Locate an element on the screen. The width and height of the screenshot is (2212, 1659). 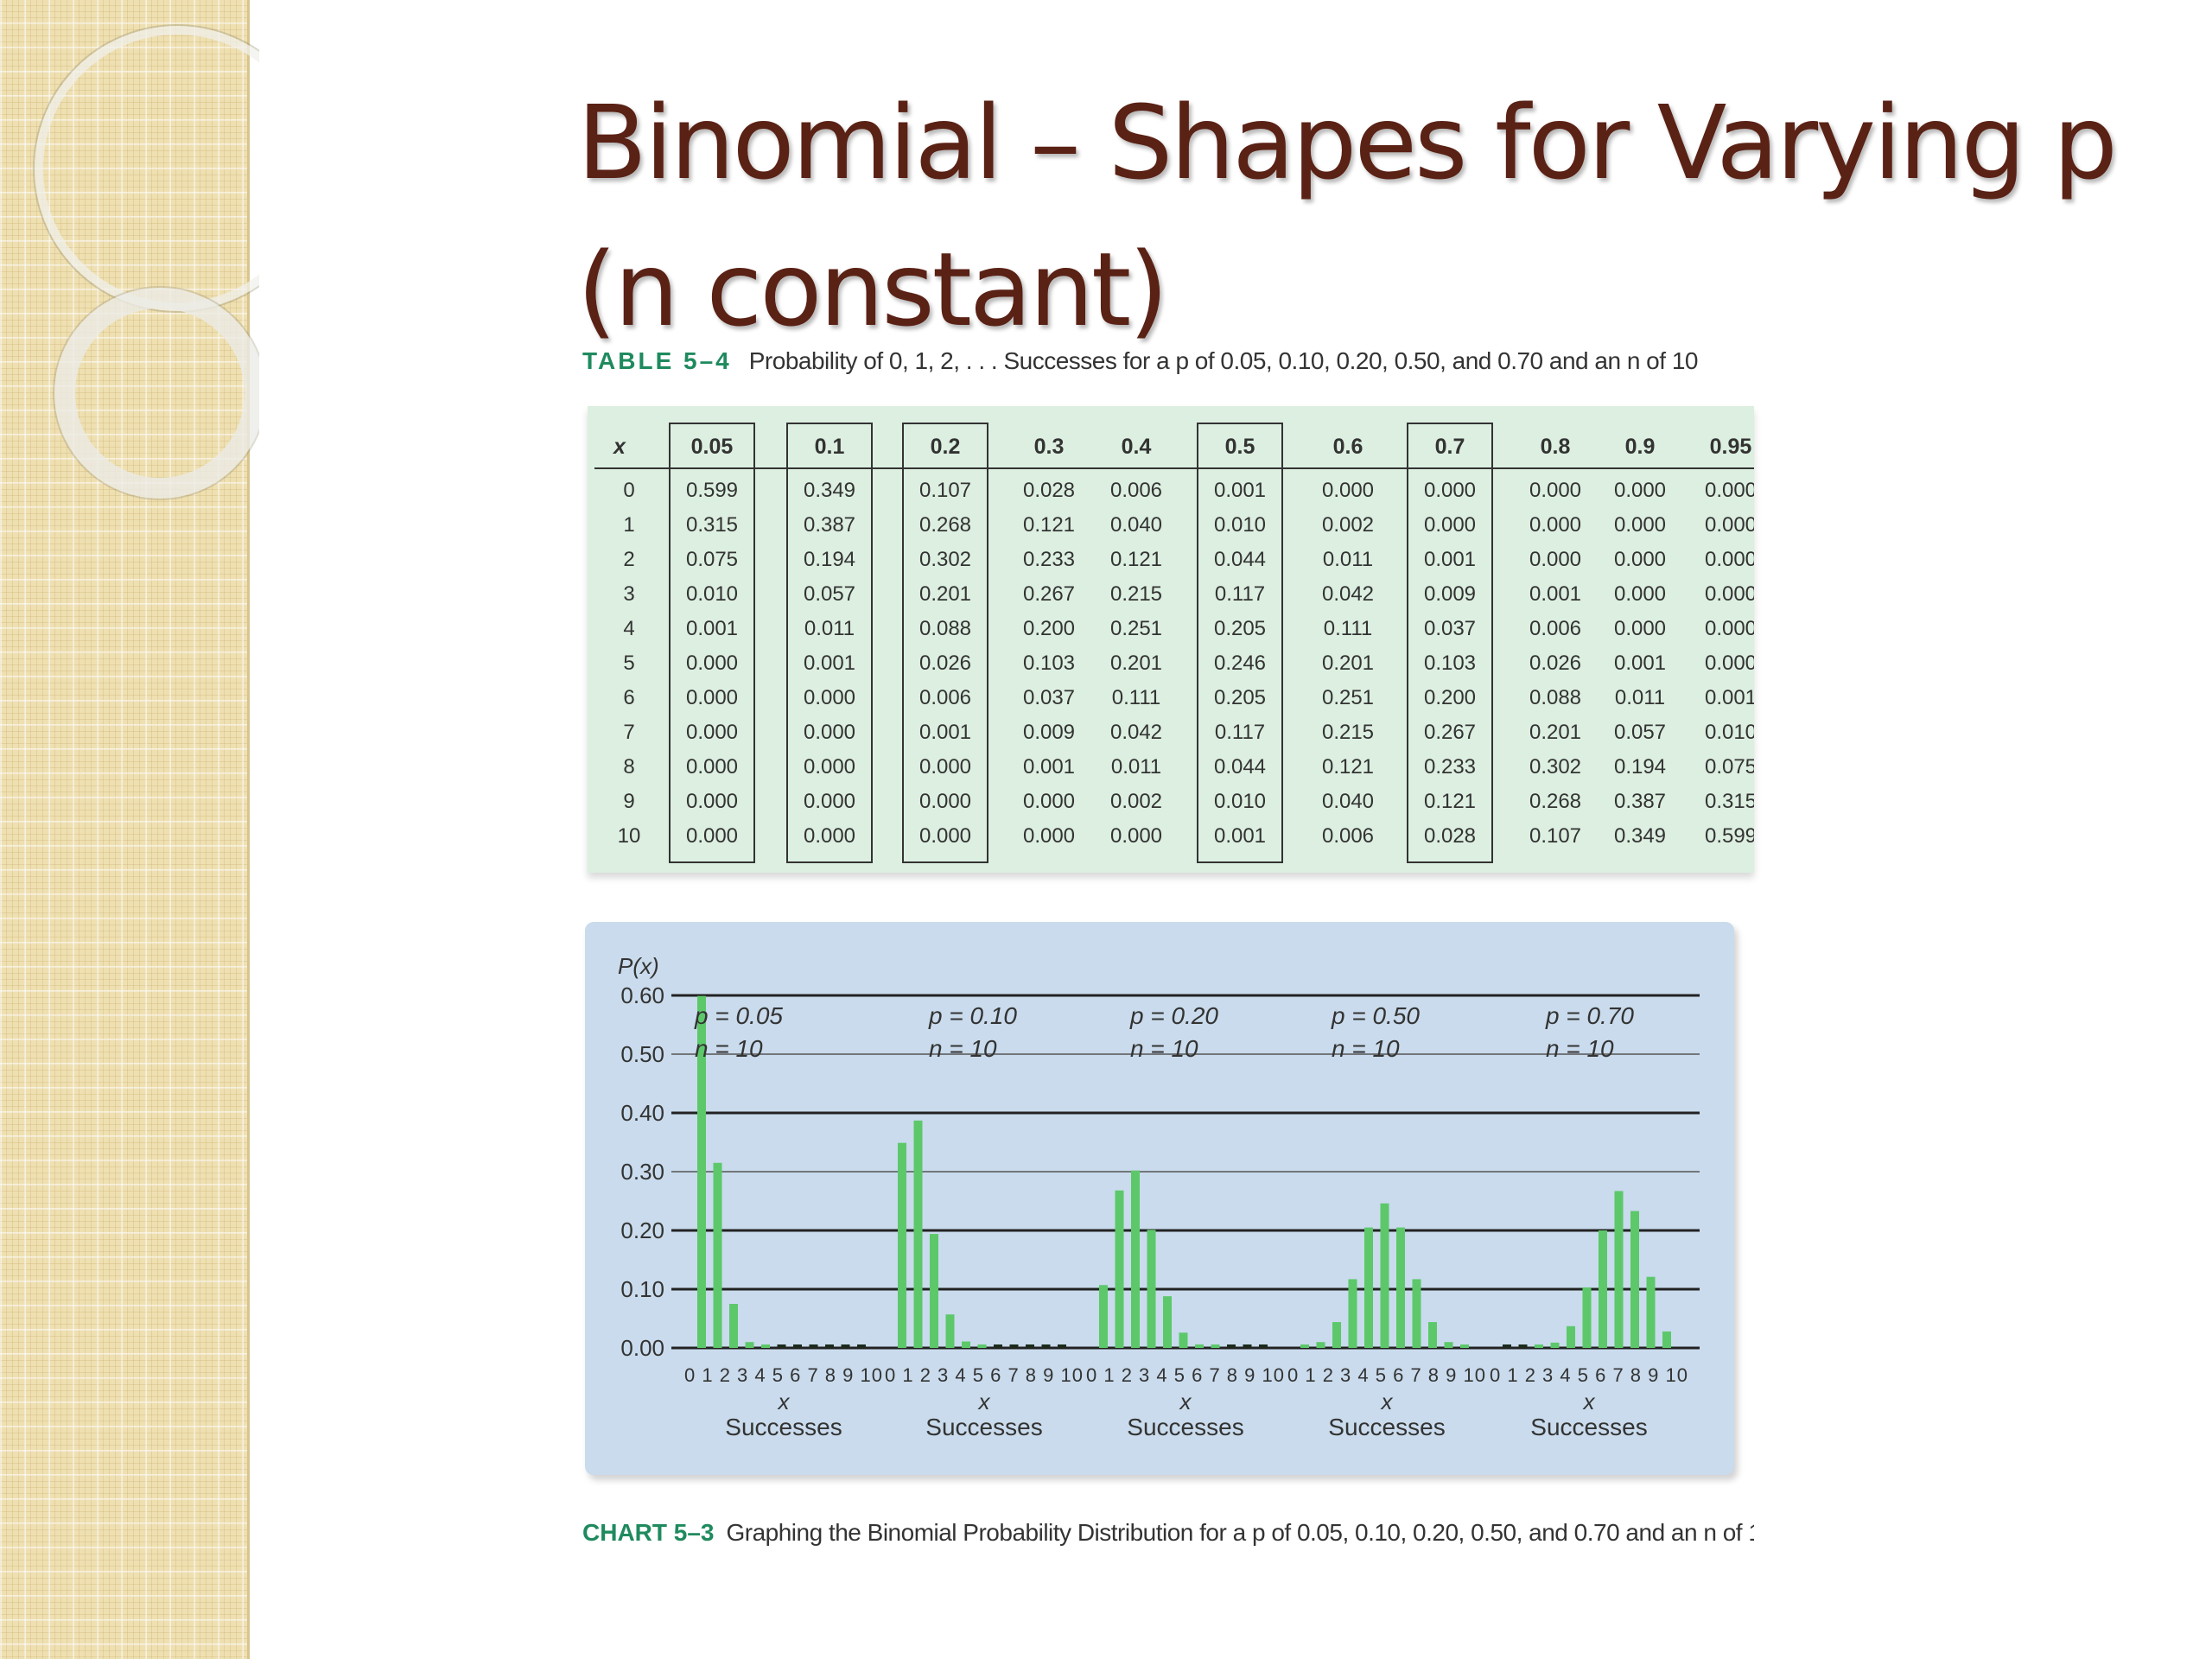
table-cell: 0.268 is located at coordinates (1555, 801).